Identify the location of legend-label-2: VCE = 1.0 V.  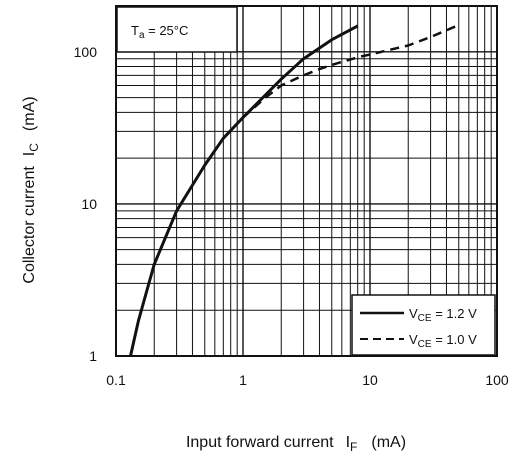
(443, 341).